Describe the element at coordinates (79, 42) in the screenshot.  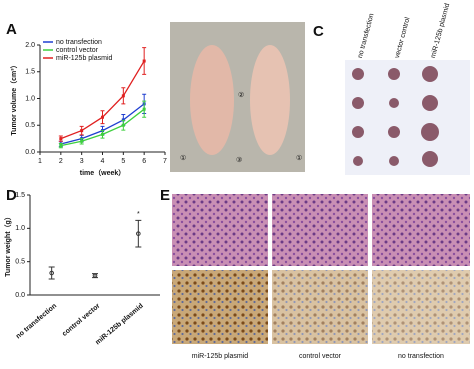
I see `legend-label: no transfection` at that location.